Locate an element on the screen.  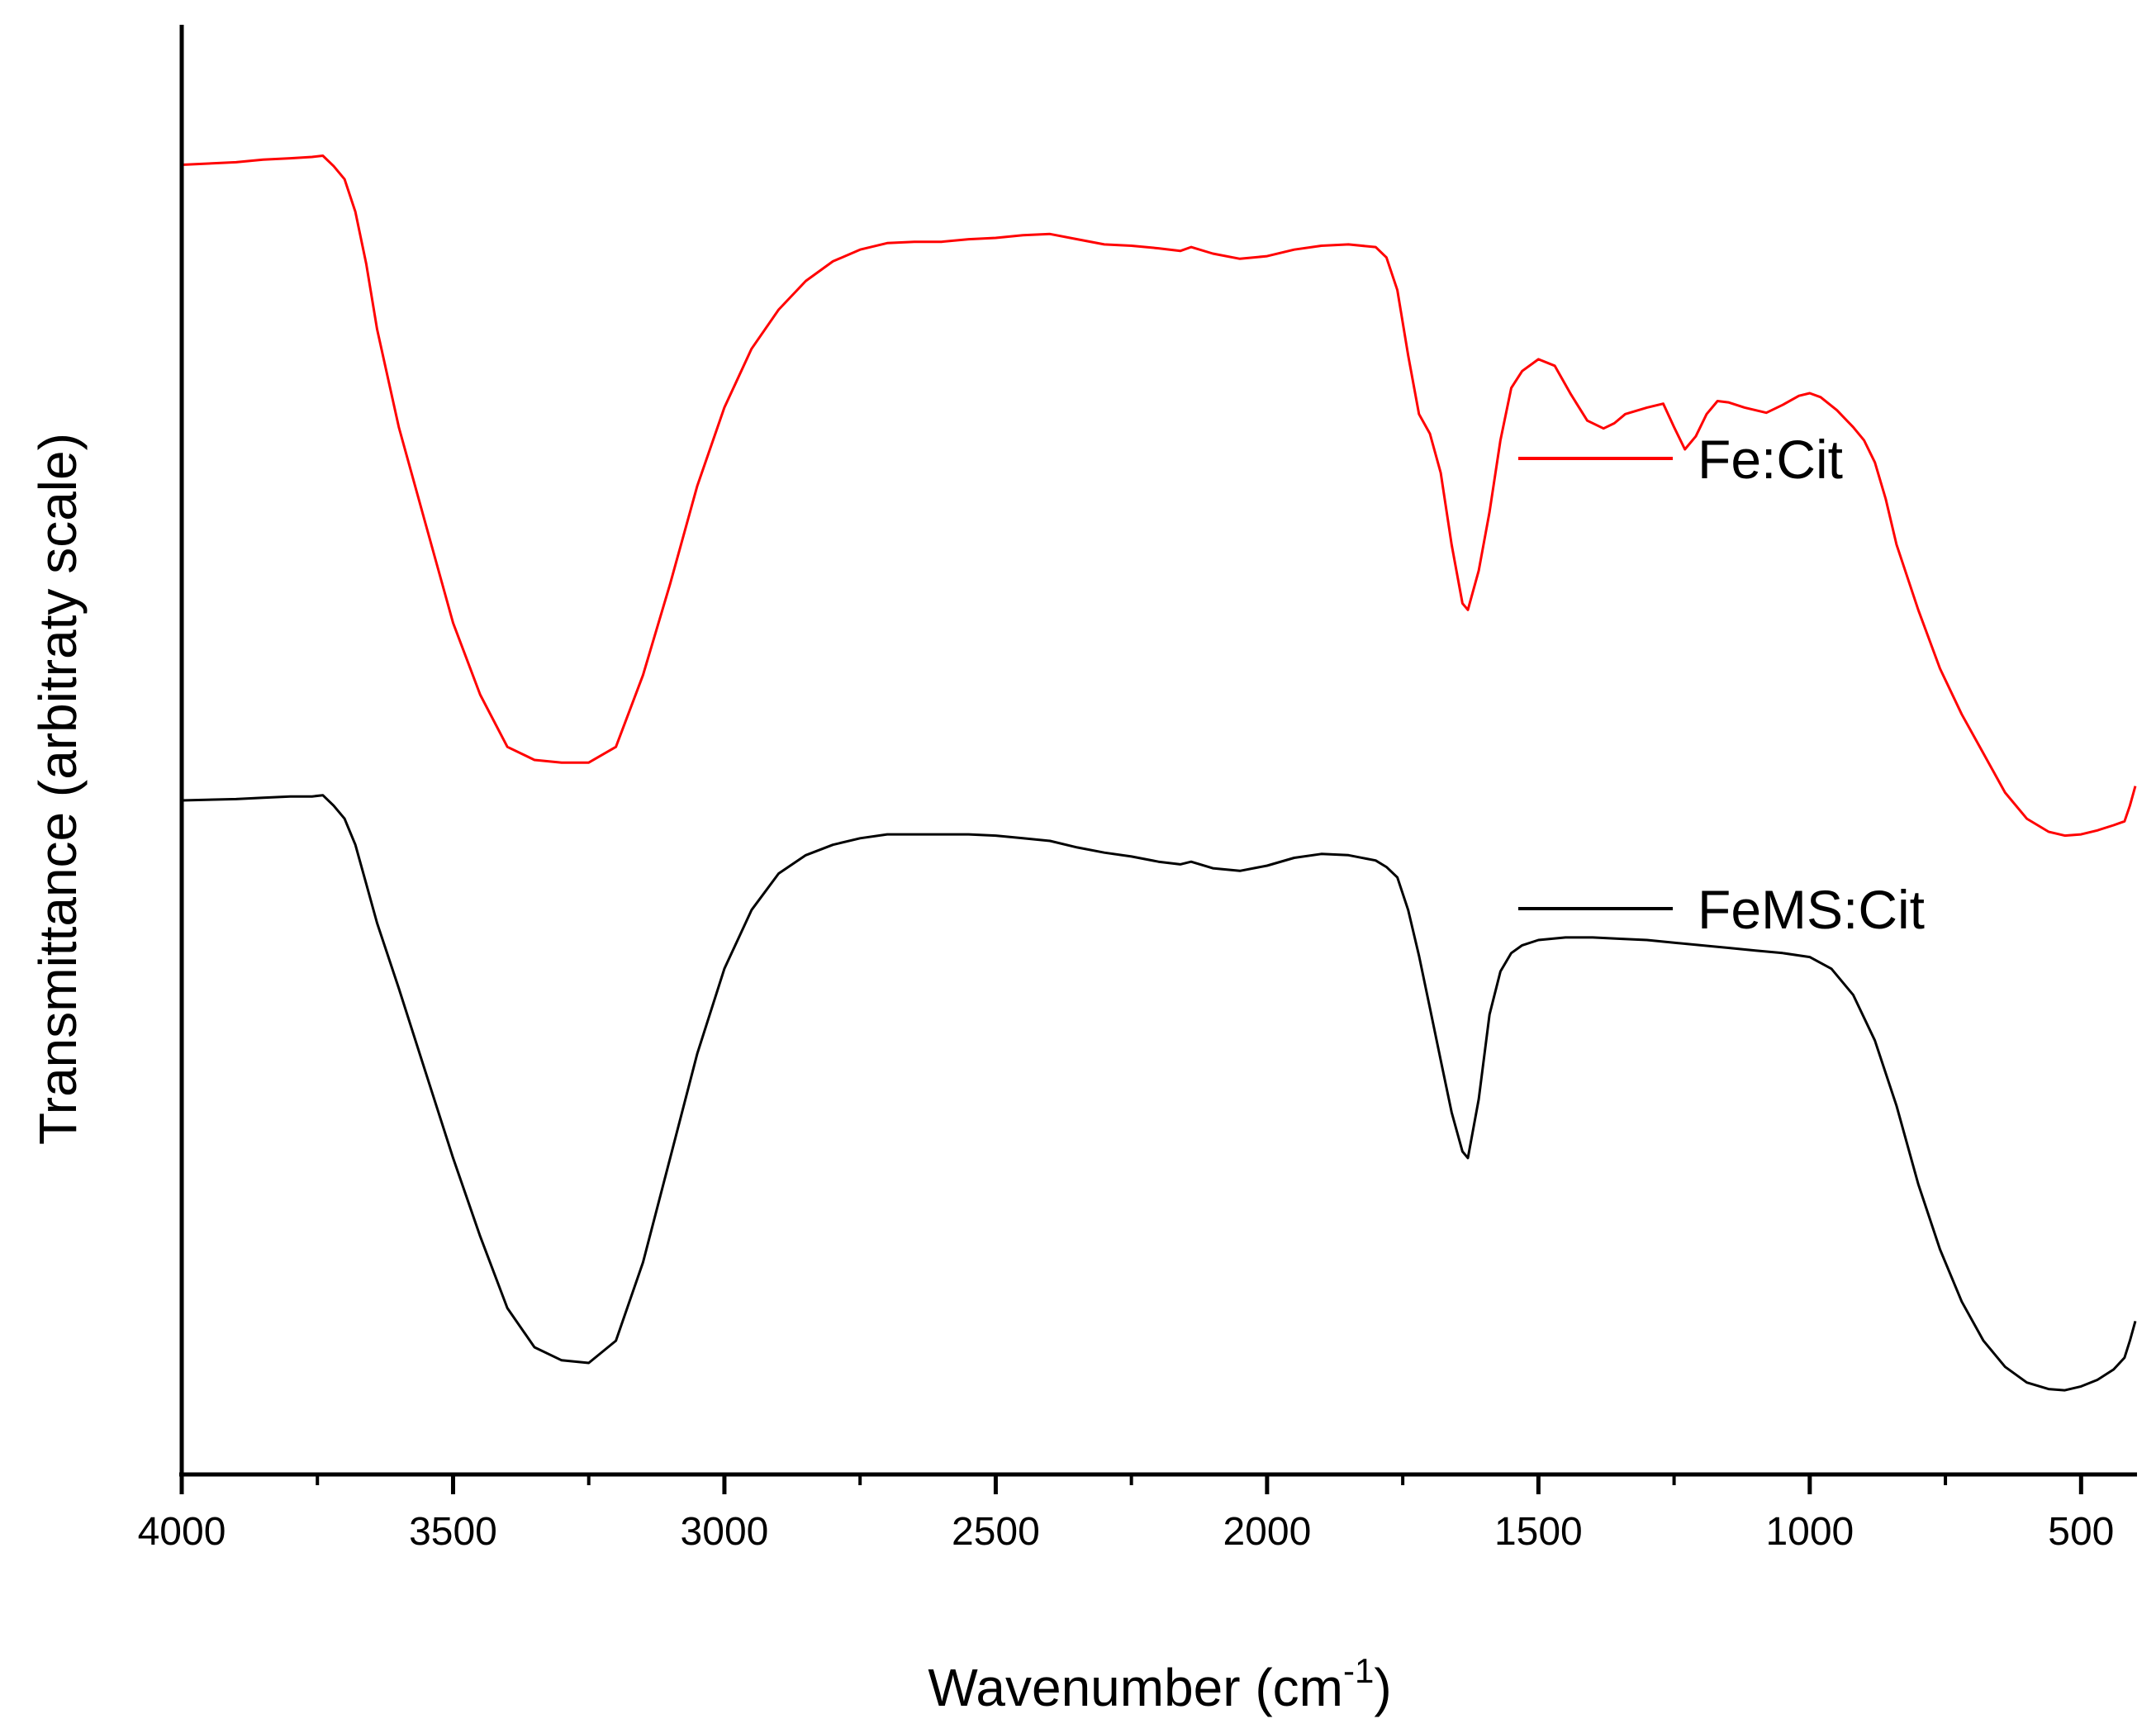
legend-label-fe-cit: Fe:Cit is located at coordinates (1771, 460).